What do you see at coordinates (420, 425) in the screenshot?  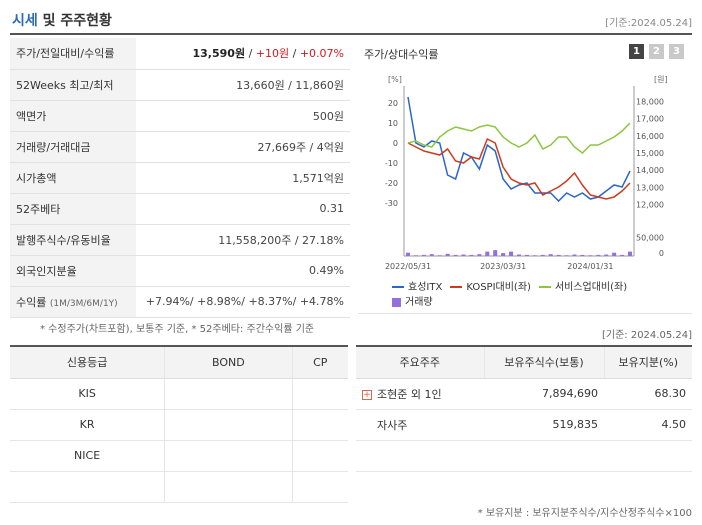 I see `holder-name-cell: 자사주` at bounding box center [420, 425].